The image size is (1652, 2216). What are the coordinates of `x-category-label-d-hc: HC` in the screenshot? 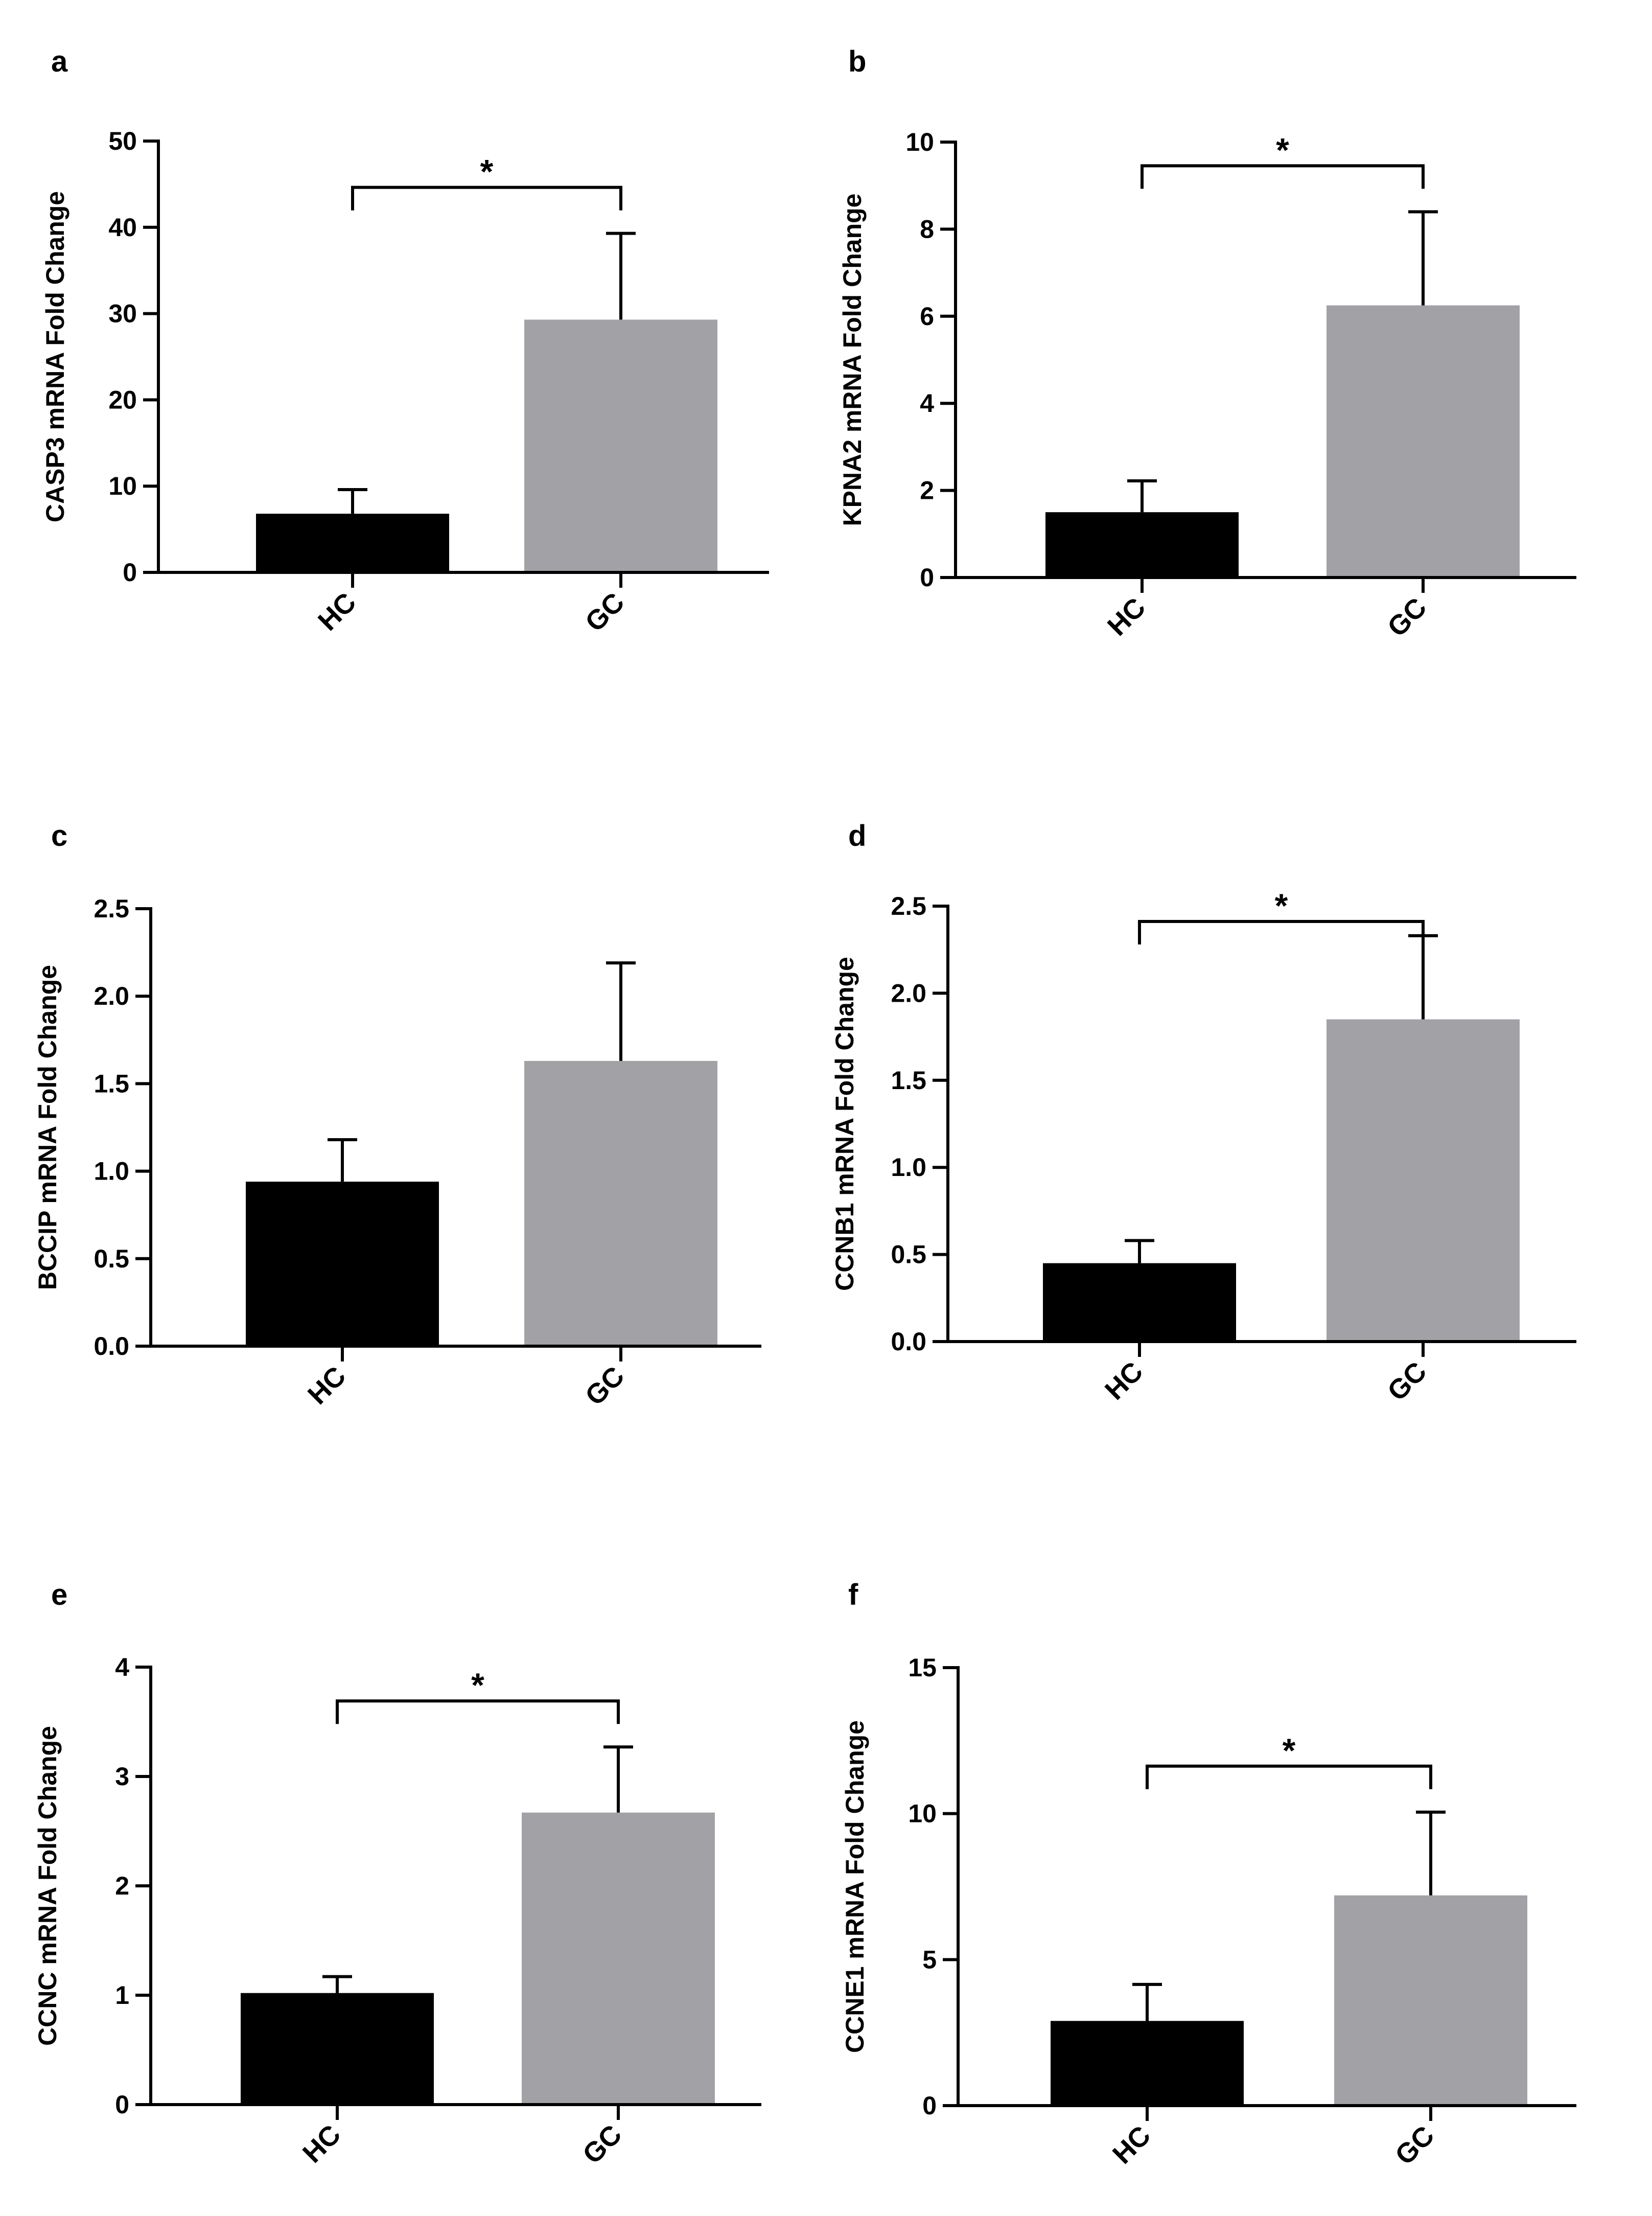 It's located at (1124, 1381).